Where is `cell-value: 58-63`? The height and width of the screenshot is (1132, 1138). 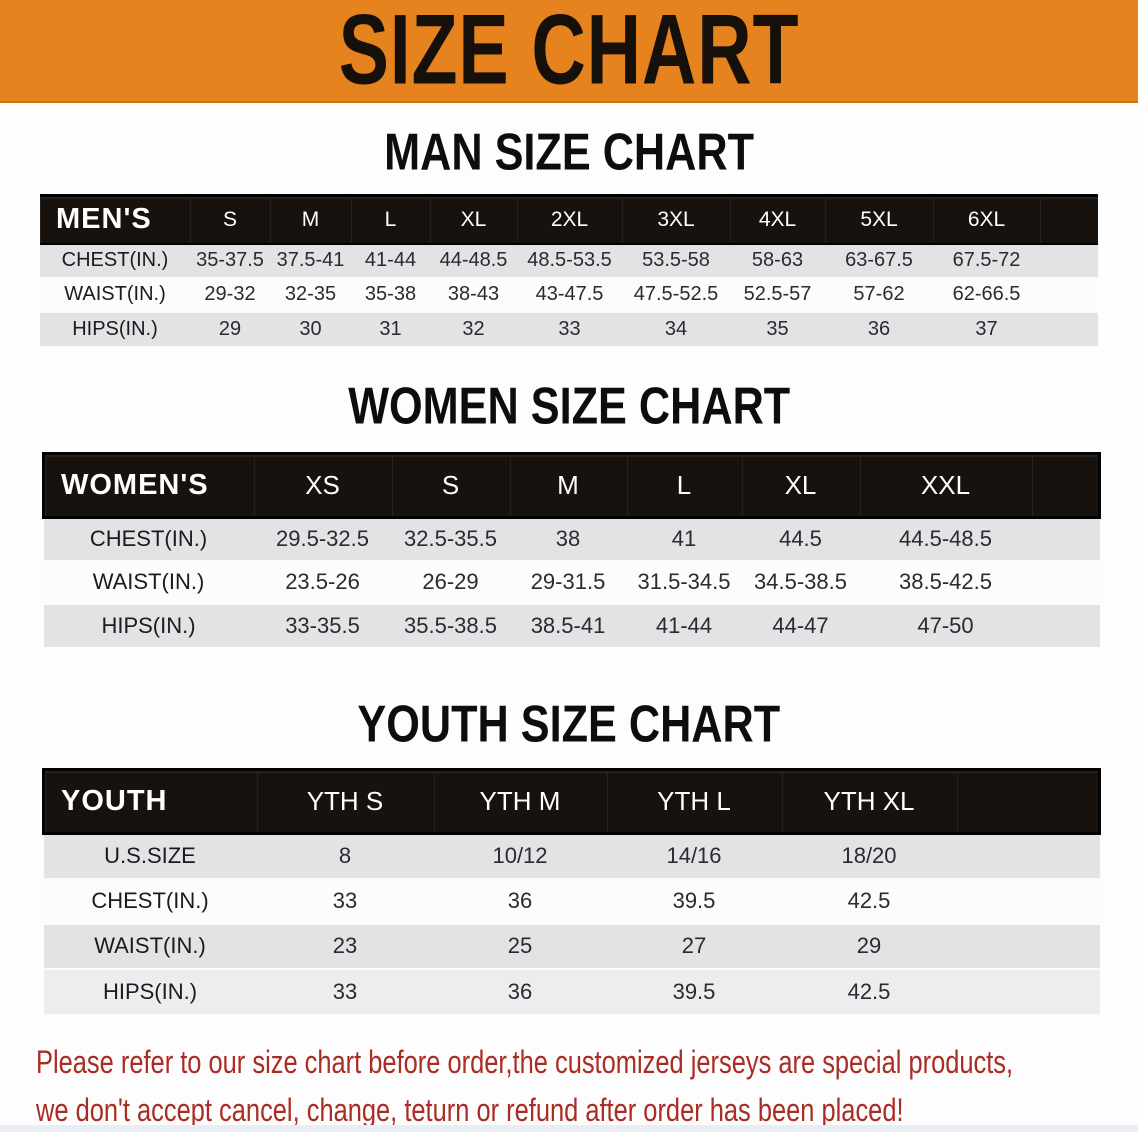 cell-value: 58-63 is located at coordinates (777, 260).